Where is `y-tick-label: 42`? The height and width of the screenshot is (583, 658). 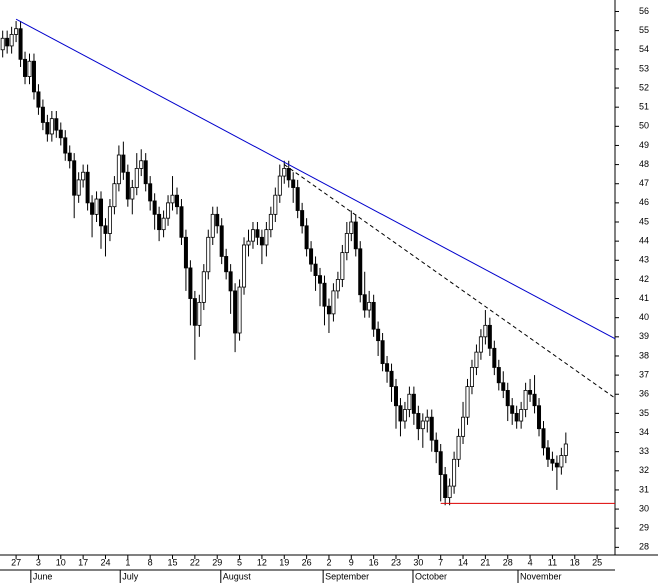
y-tick-label: 42 is located at coordinates (644, 279).